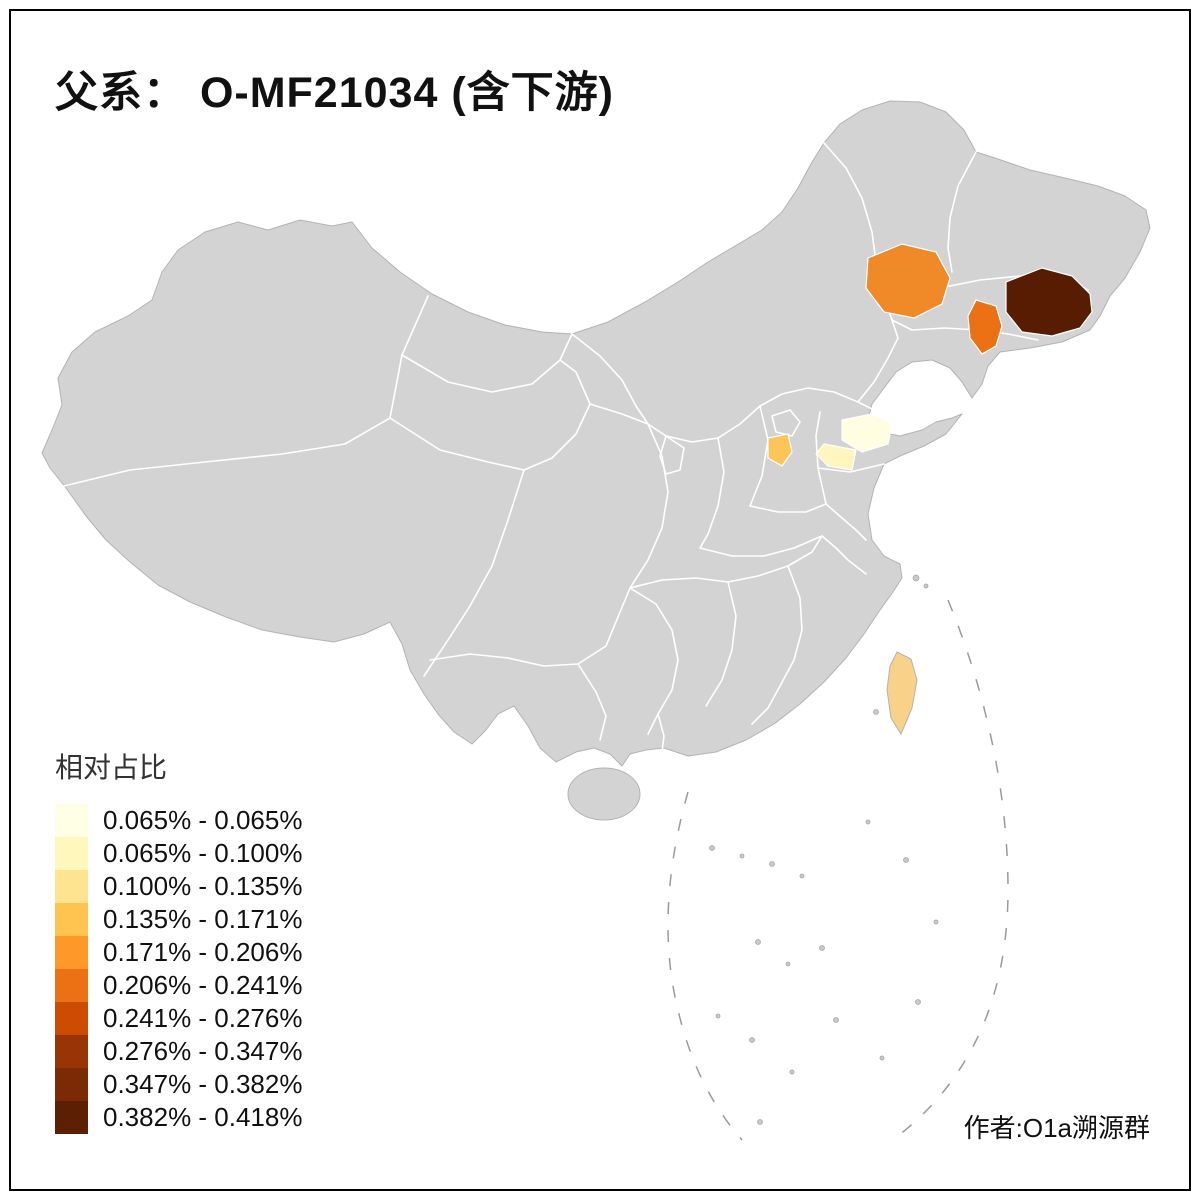 This screenshot has width=1200, height=1200. Describe the element at coordinates (203, 1018) in the screenshot. I see `legend-label: 0.241% - 0.276%` at that location.